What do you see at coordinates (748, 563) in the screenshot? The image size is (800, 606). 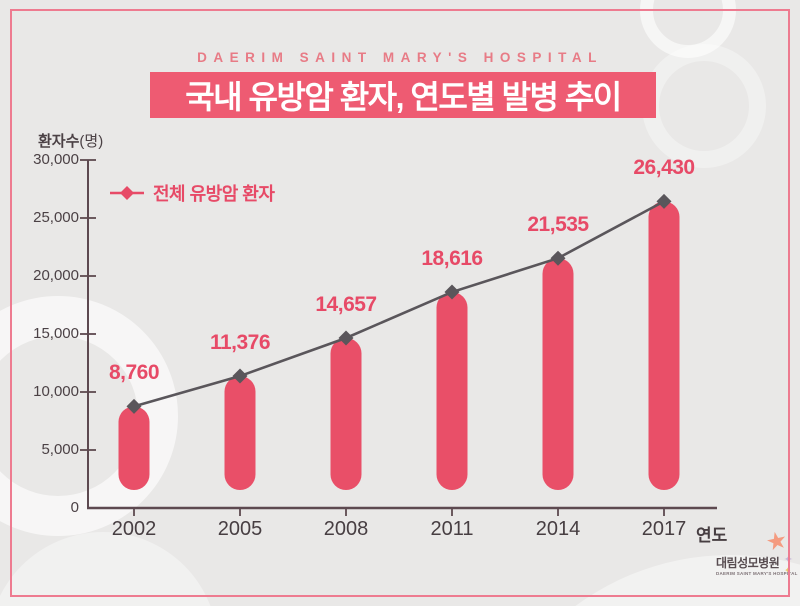 I see `logo-hospital-name: 대림성모병원` at bounding box center [748, 563].